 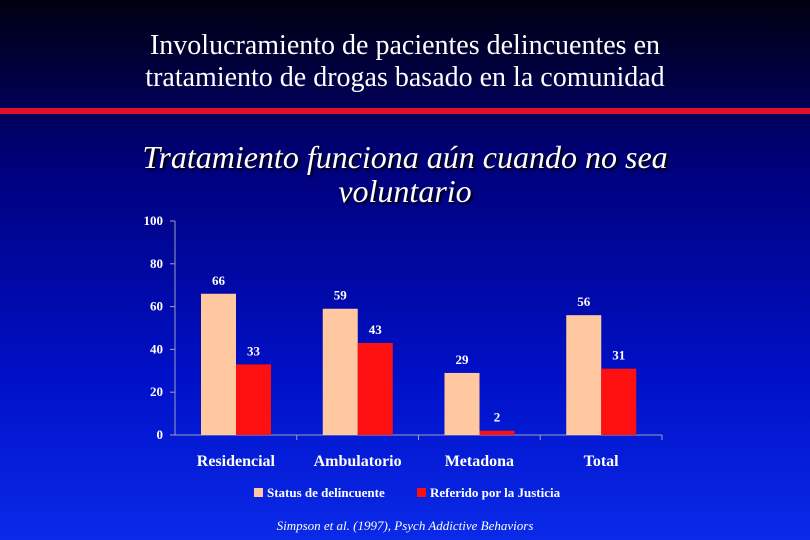 What do you see at coordinates (584, 301) in the screenshot?
I see `data-label: 56` at bounding box center [584, 301].